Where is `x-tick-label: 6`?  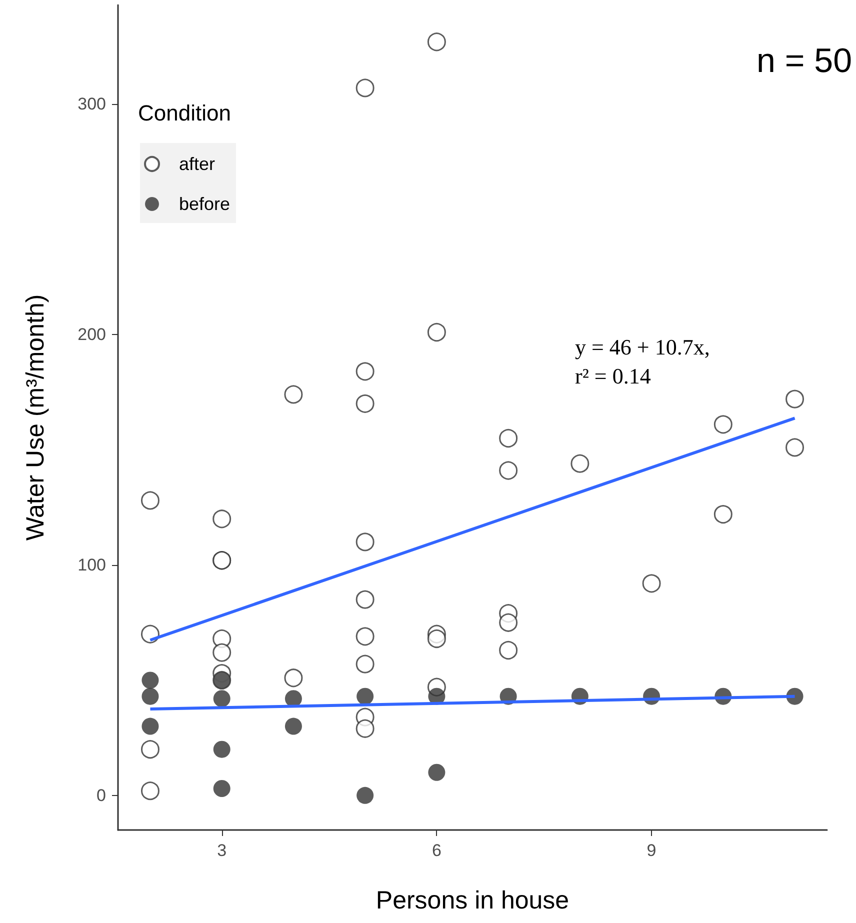 x-tick-label: 6 is located at coordinates (437, 850).